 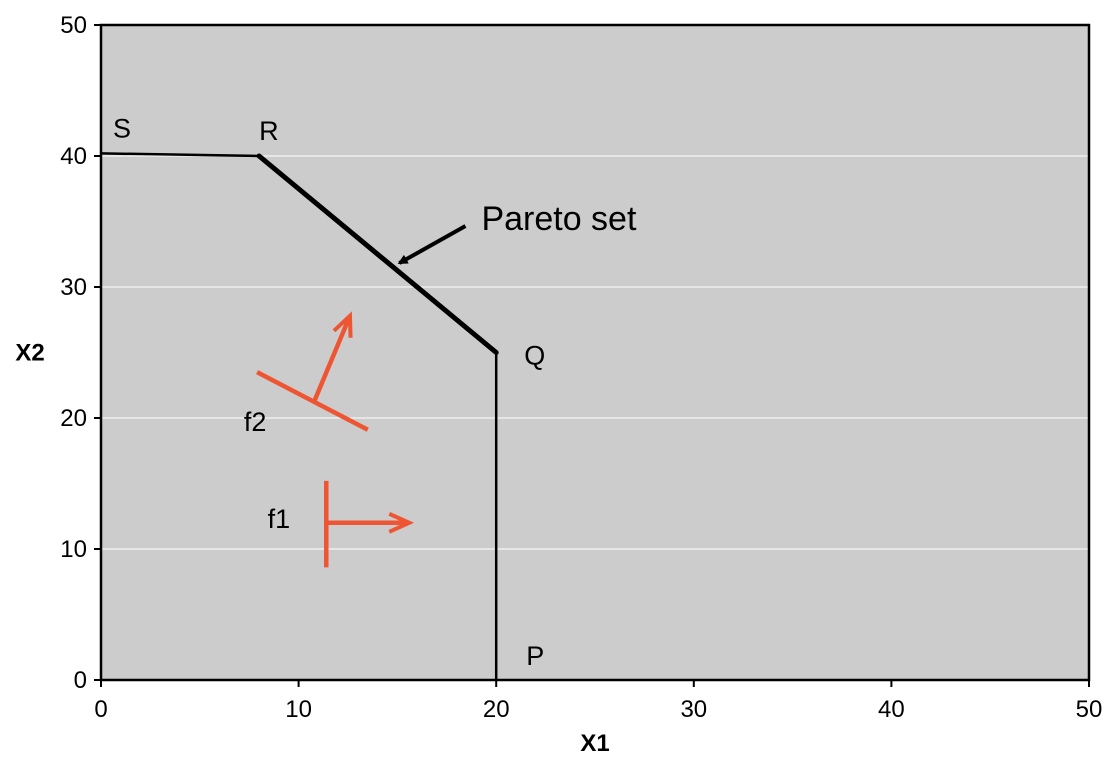 What do you see at coordinates (73, 287) in the screenshot?
I see `y-tick-label-30: 30` at bounding box center [73, 287].